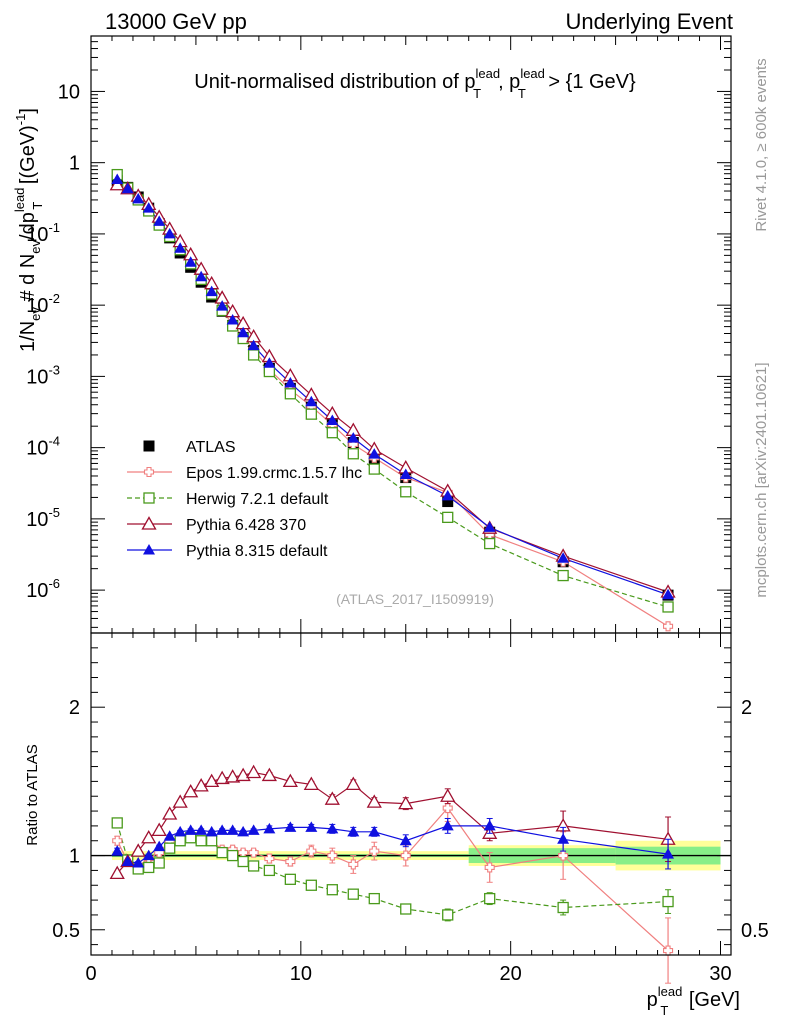  What do you see at coordinates (761, 479) in the screenshot?
I see `mcplots-note: mcplots.cern.ch [arXiv:2401.10621]` at bounding box center [761, 479].